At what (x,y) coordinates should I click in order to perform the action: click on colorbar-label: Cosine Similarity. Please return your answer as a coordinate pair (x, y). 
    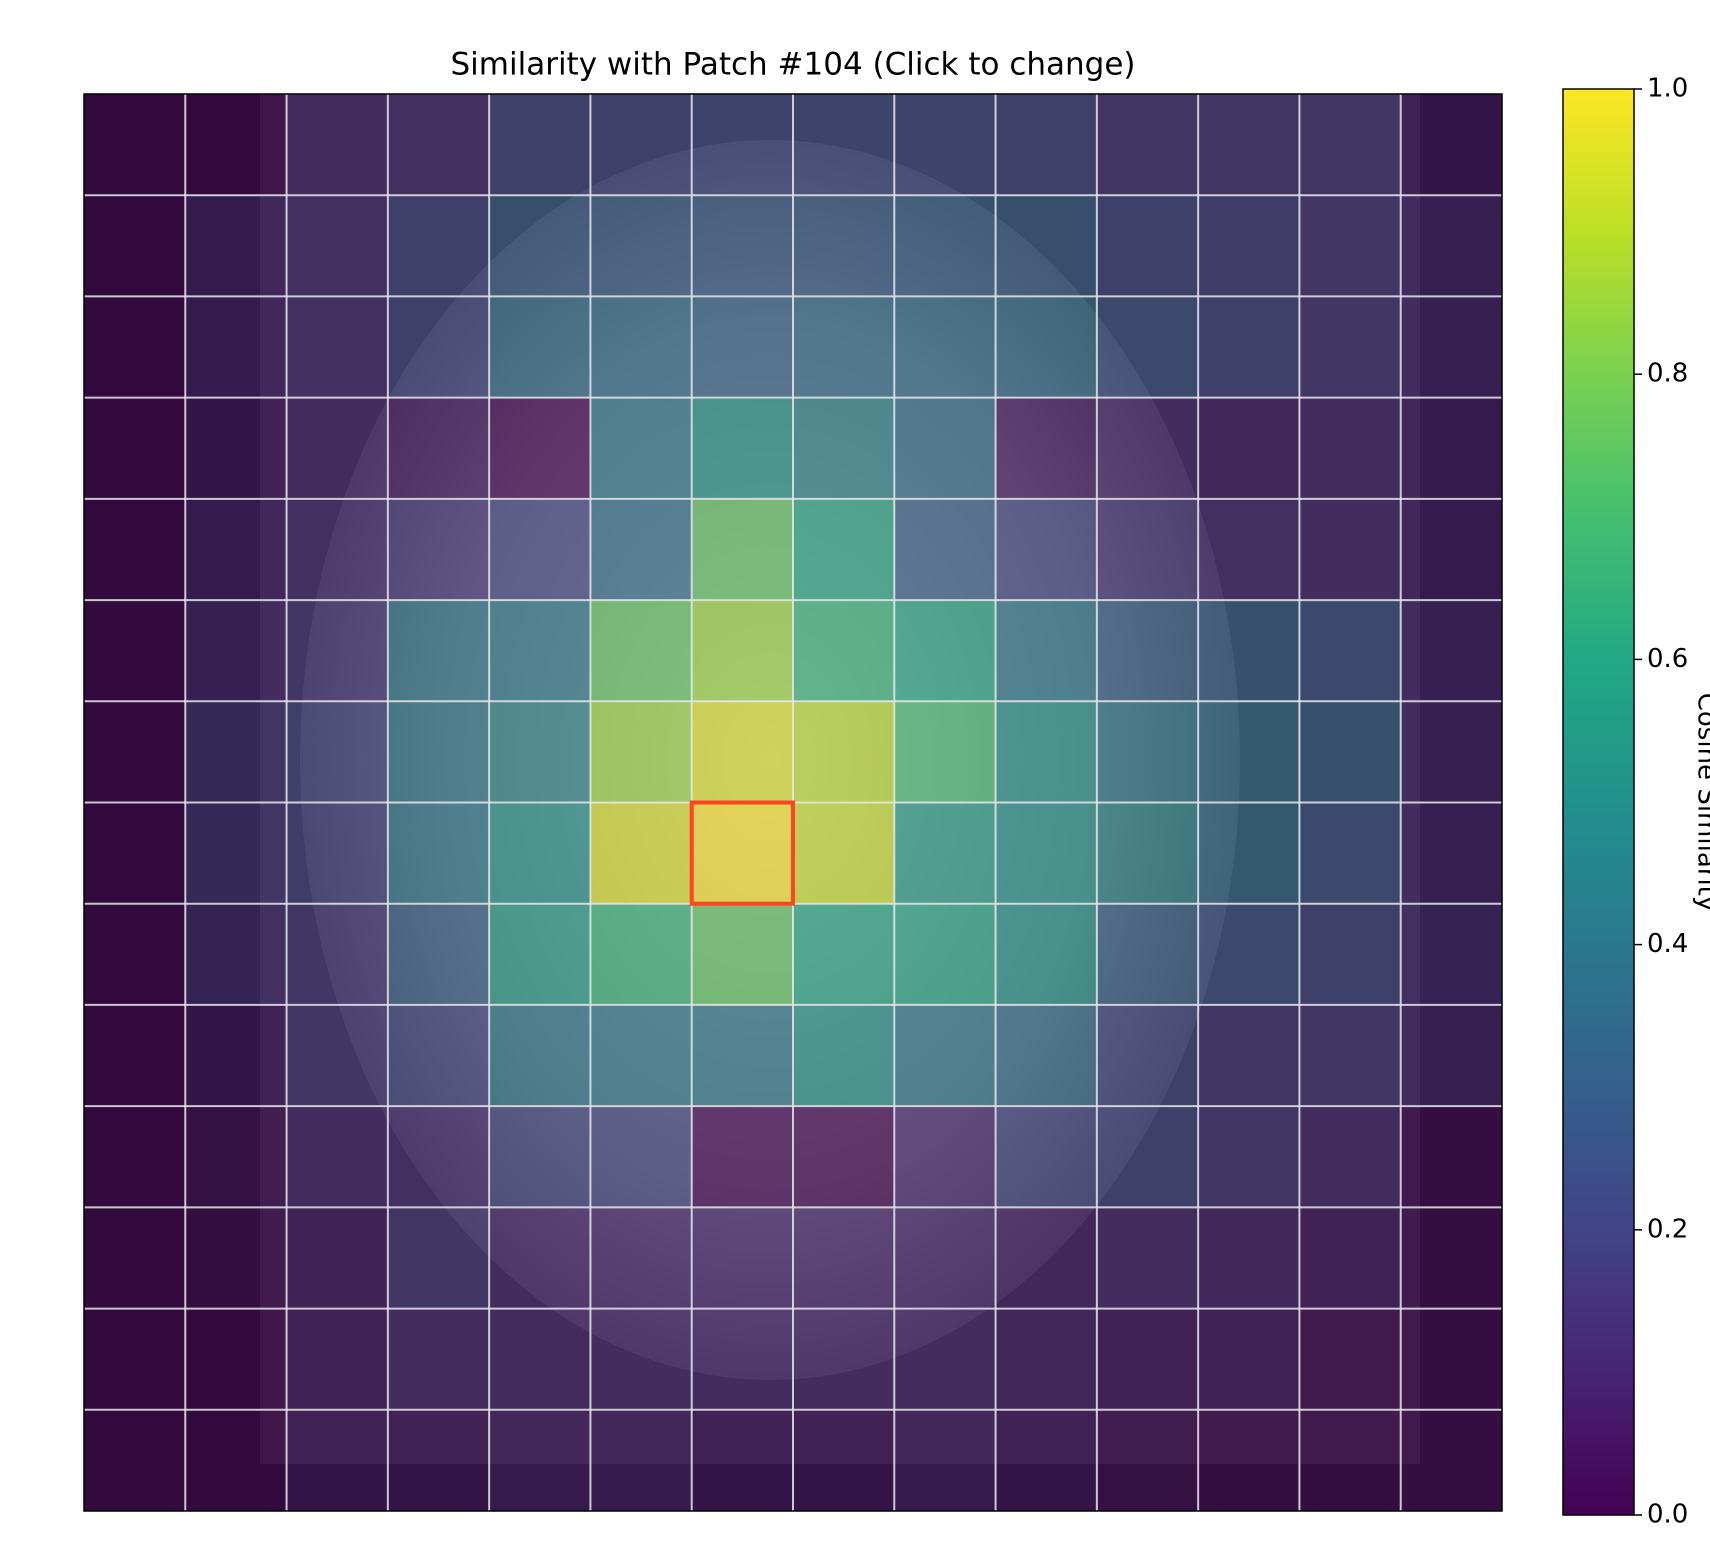
    Looking at the image, I should click on (1701, 802).